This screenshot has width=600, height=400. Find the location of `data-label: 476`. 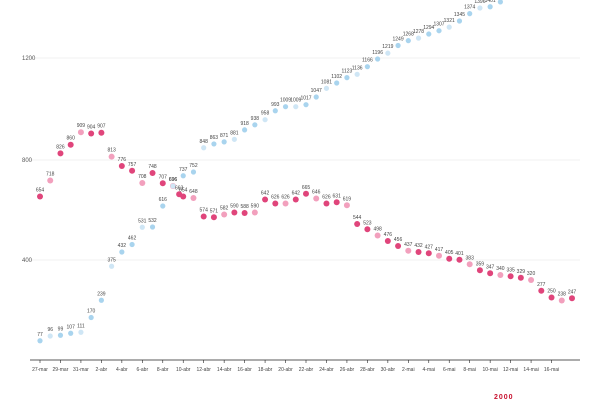

data-label: 476 is located at coordinates (388, 235).